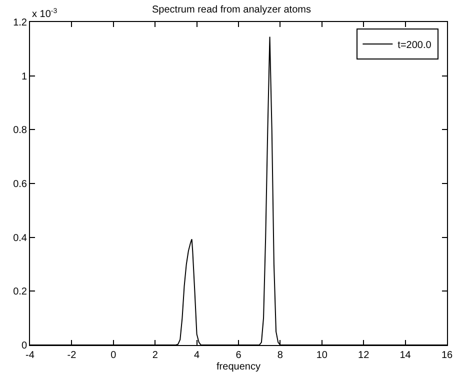  Describe the element at coordinates (447, 355) in the screenshot. I see `x-tick-label: 16` at that location.